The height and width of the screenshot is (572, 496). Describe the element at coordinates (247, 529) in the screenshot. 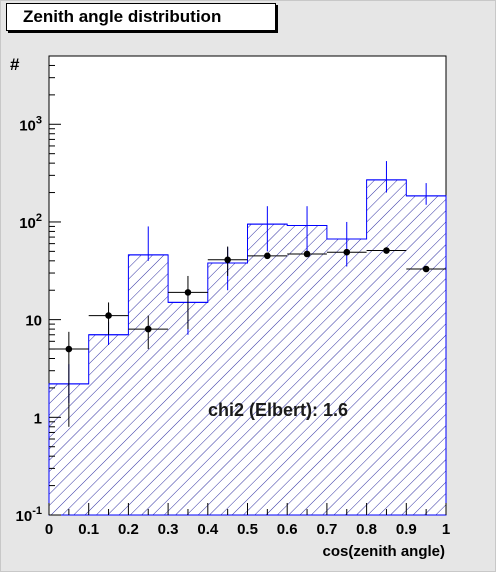

I see `x-tick-label: 0.5` at that location.